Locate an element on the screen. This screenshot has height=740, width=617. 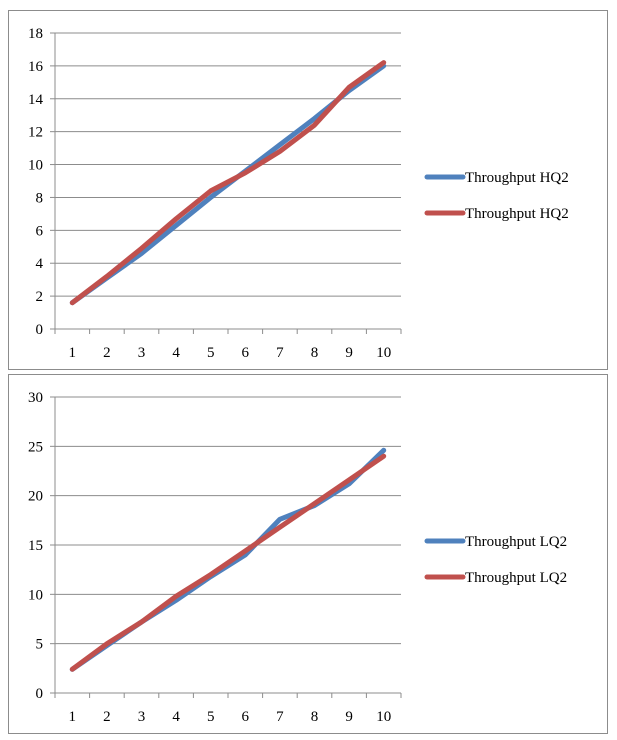
y-tick-label: 8 is located at coordinates (40, 198).